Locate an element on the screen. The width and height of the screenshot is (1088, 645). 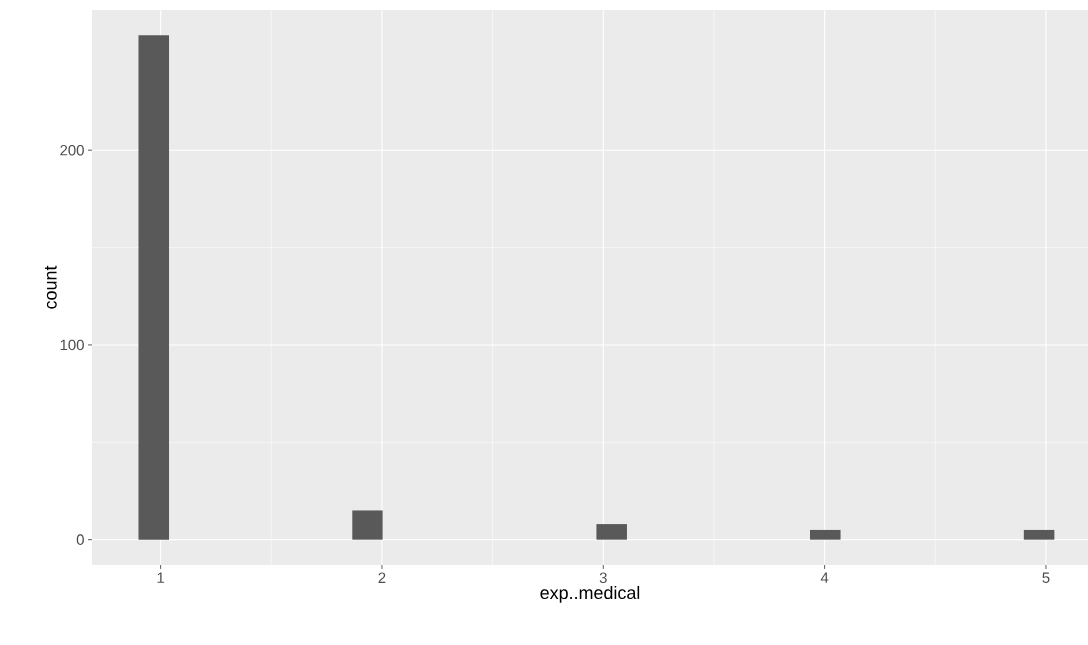
x-axis-title: exp..medical is located at coordinates (590, 594).